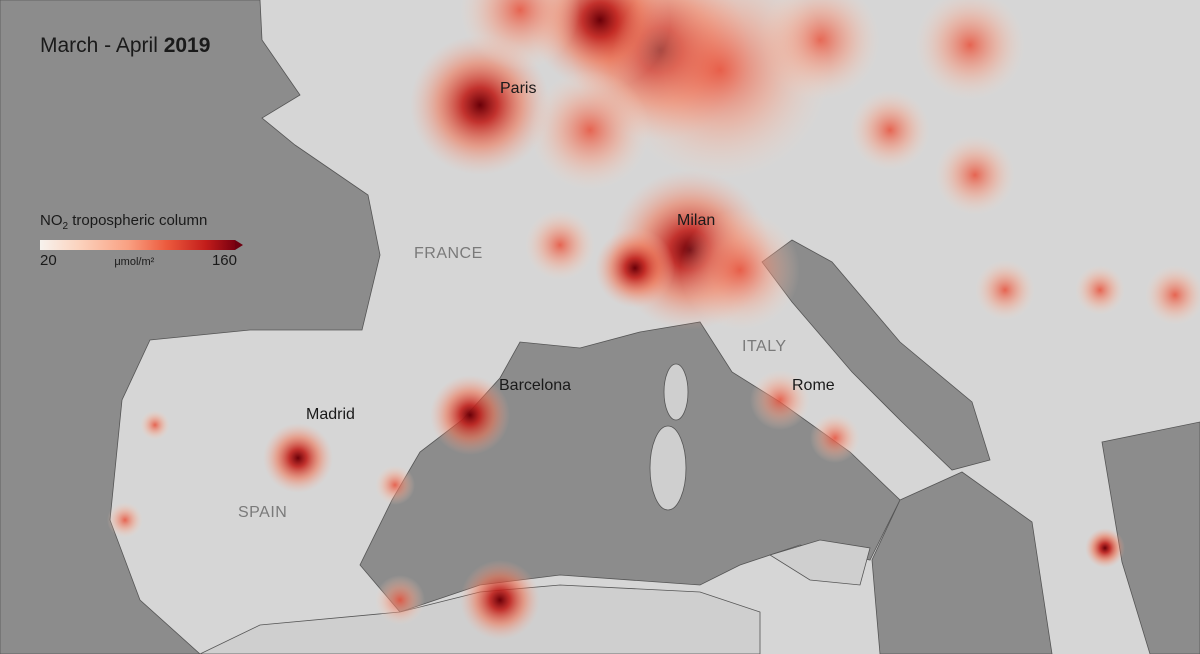  I want to click on map-title: March - April 2019, so click(125, 46).